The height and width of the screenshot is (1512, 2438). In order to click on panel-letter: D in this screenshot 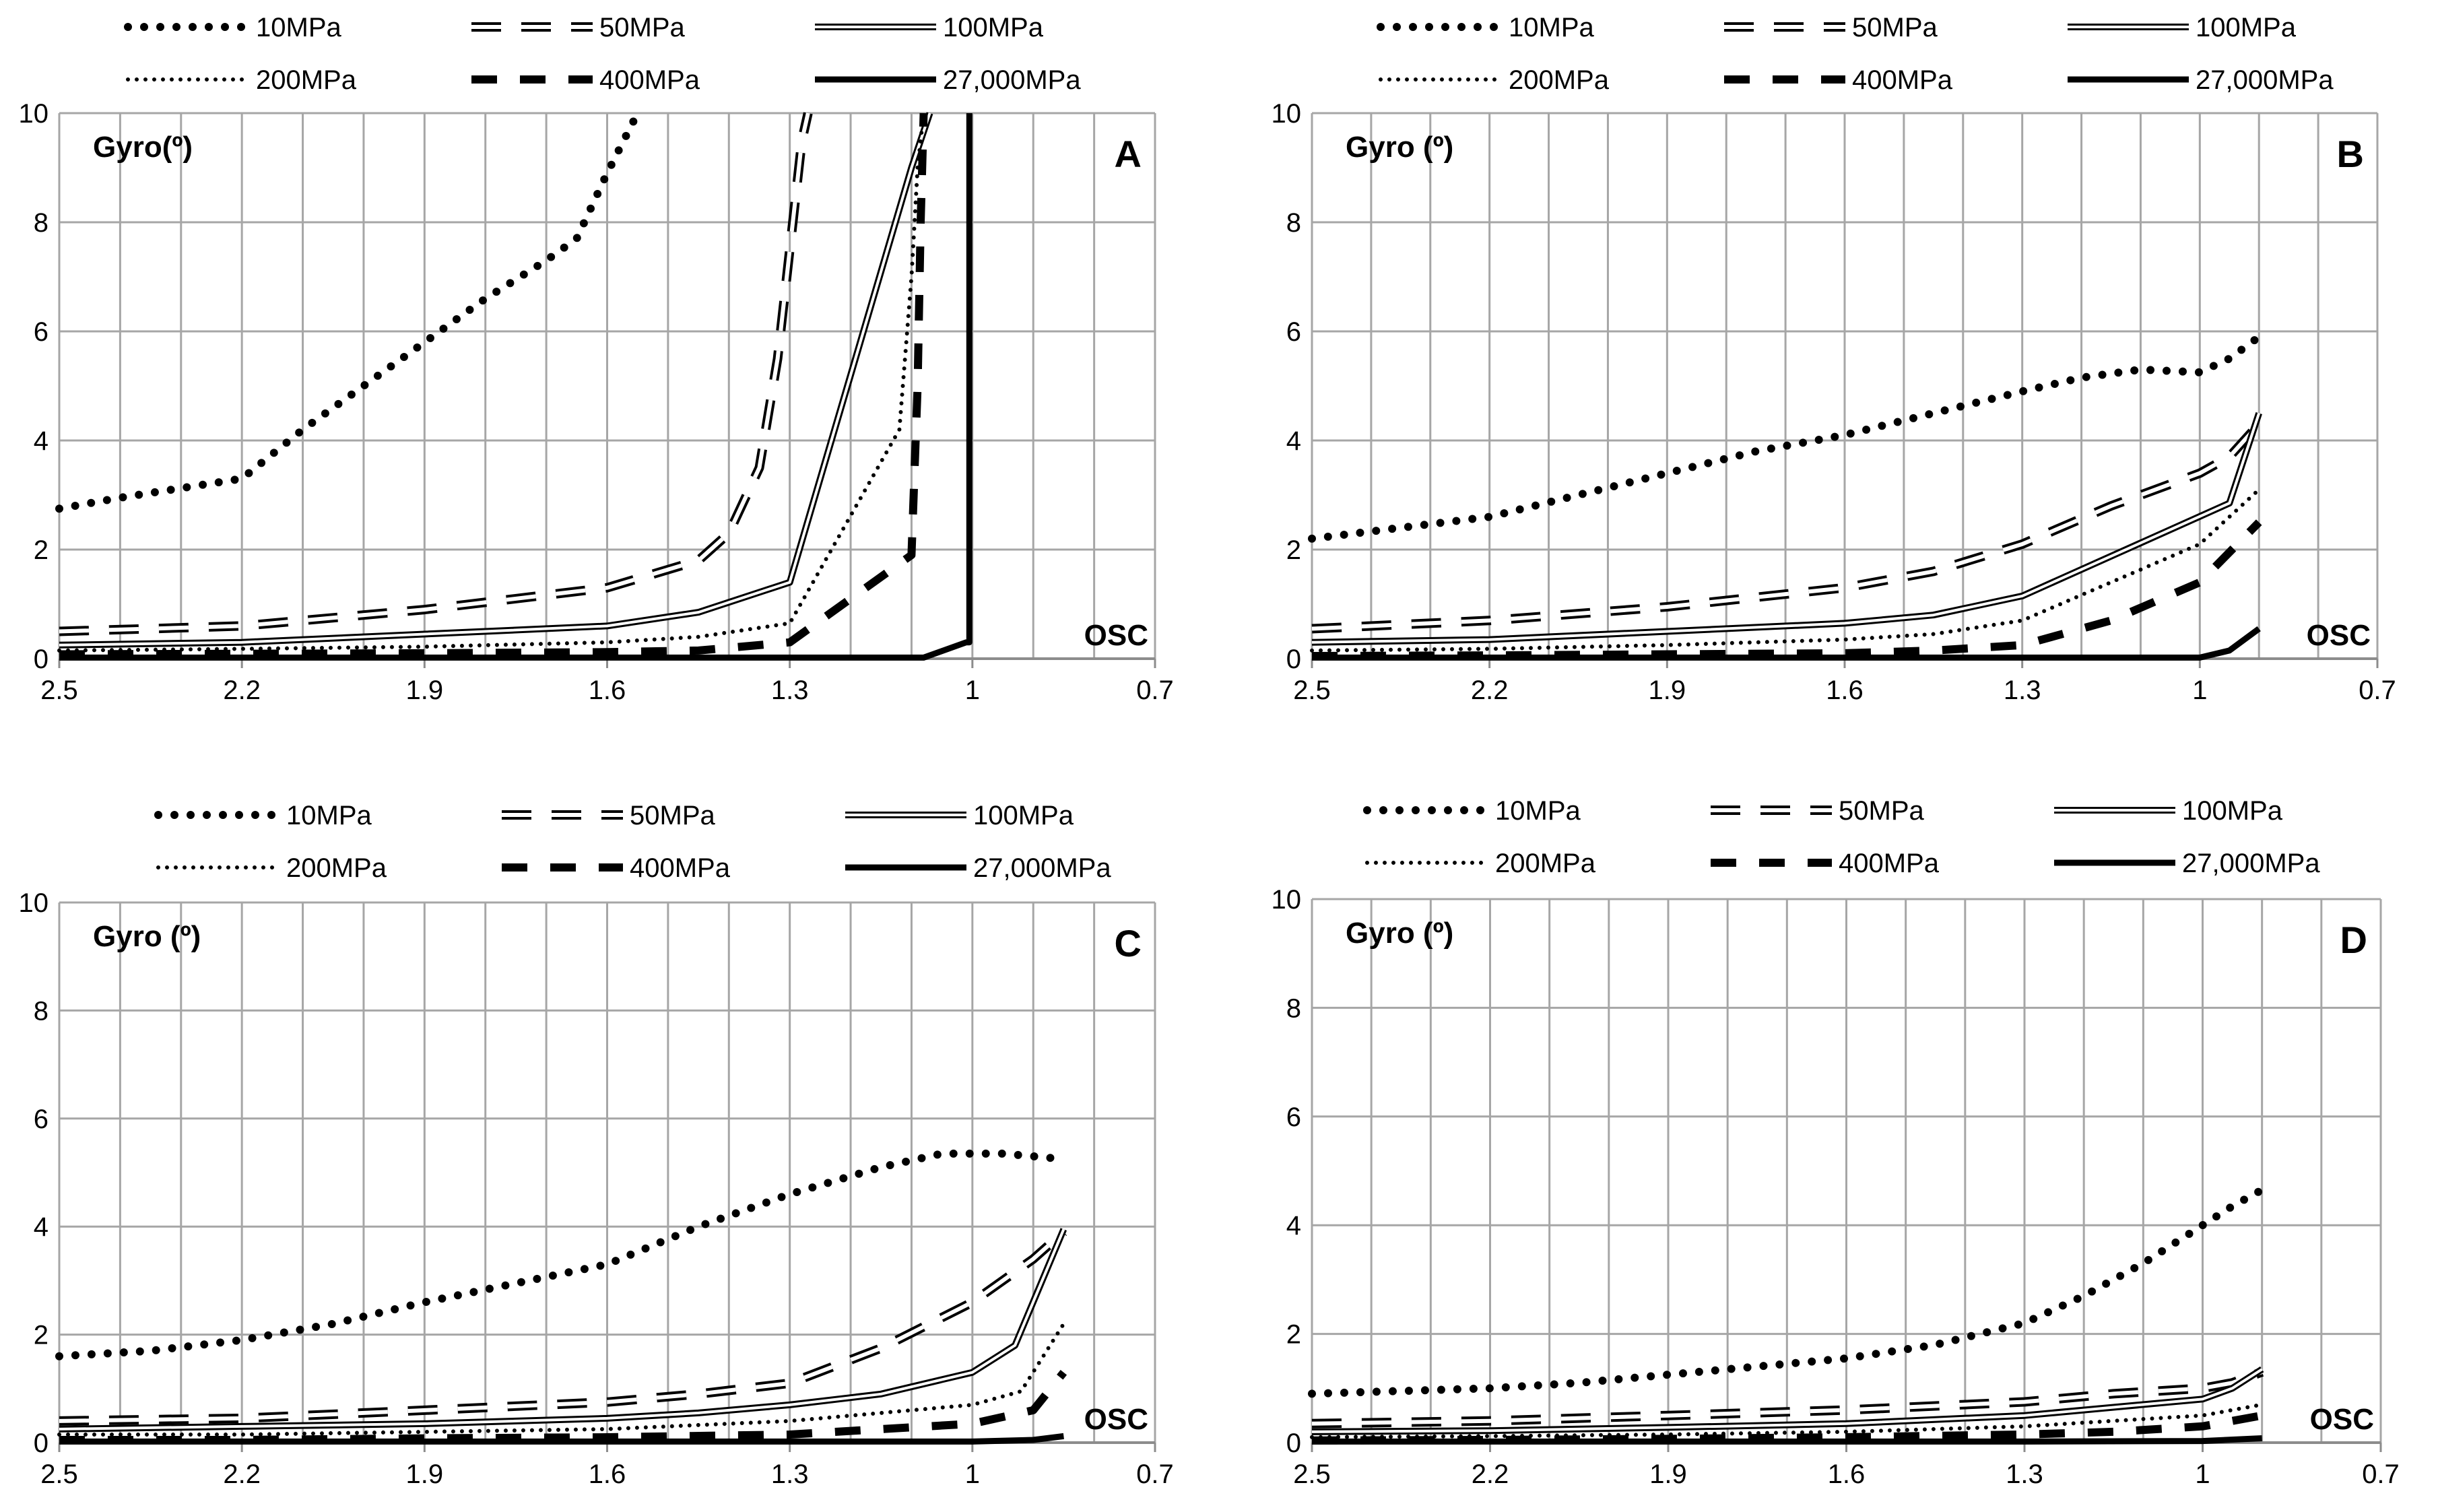, I will do `click(2353, 940)`.